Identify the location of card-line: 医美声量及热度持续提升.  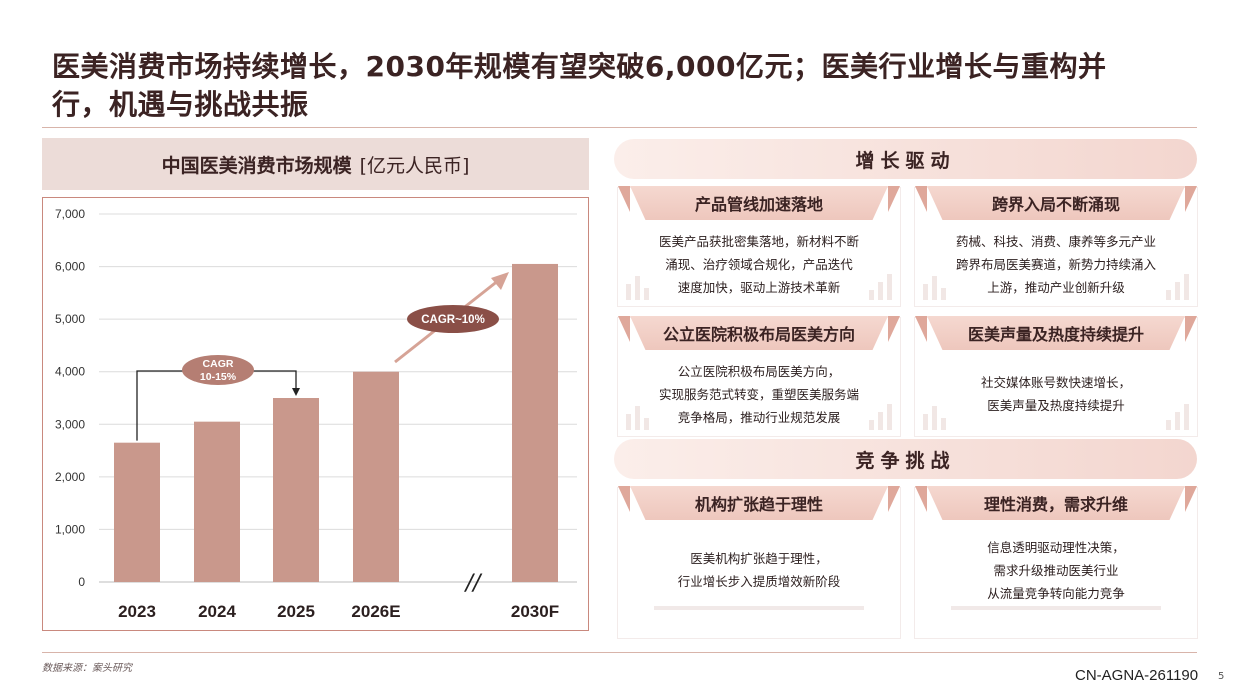
(1056, 405).